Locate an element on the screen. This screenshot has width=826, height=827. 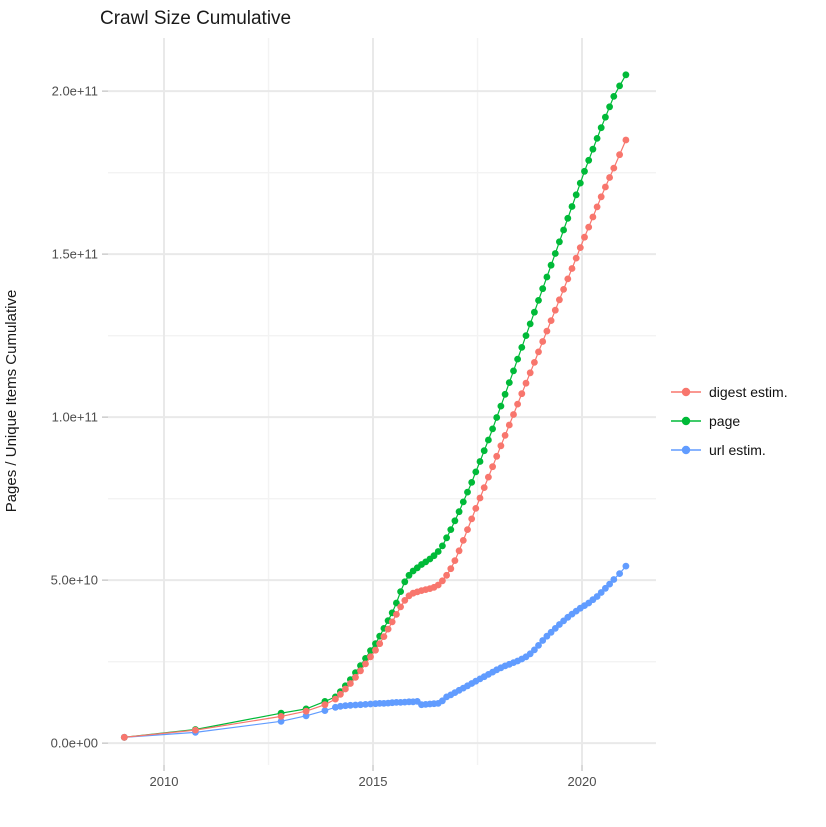
legend-label: page is located at coordinates (724, 421).